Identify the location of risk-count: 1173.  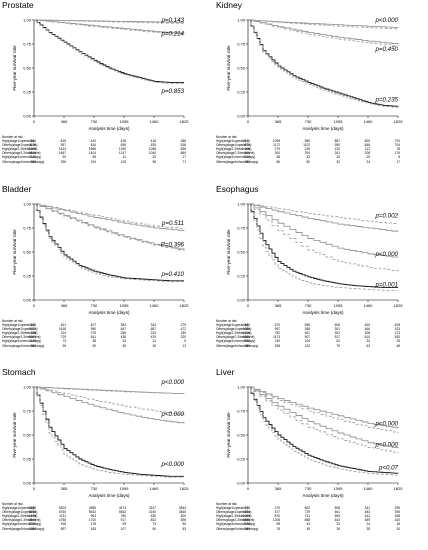
(246, 145).